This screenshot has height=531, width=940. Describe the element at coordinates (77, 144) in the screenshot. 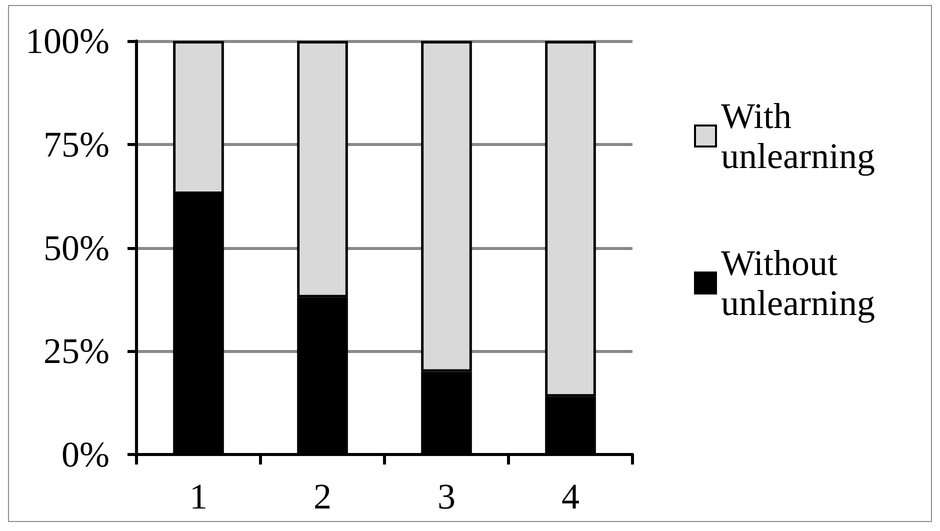

I see `y-tick-label: 75%` at that location.